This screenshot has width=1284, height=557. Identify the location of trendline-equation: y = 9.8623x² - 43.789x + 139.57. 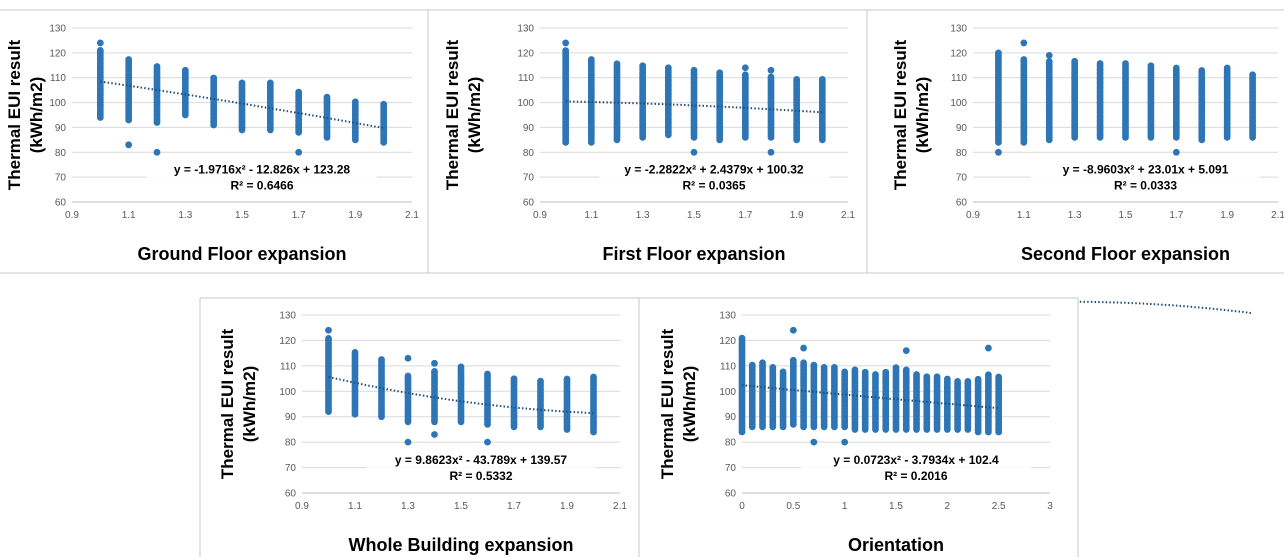
(481, 460).